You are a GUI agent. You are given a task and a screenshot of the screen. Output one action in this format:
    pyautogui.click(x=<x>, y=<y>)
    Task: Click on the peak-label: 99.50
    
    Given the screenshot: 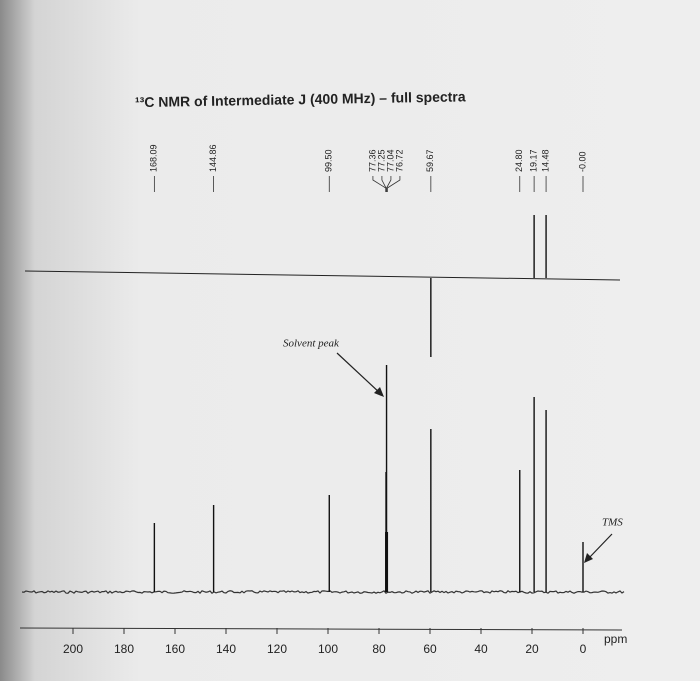 What is the action you would take?
    pyautogui.click(x=329, y=160)
    